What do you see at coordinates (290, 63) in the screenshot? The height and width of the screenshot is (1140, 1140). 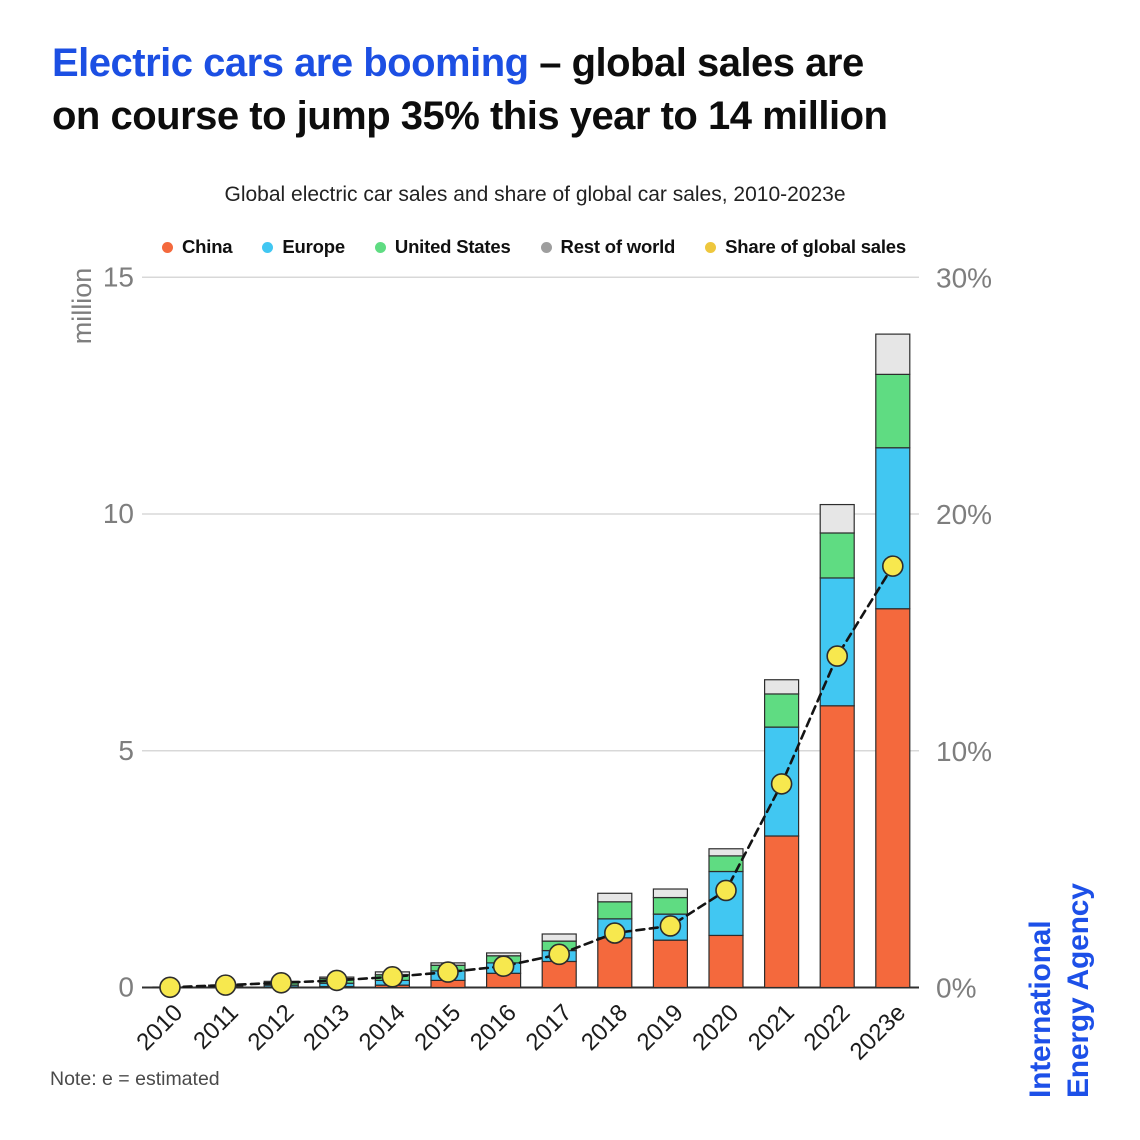 I see `title-highlight: Electric cars are booming` at bounding box center [290, 63].